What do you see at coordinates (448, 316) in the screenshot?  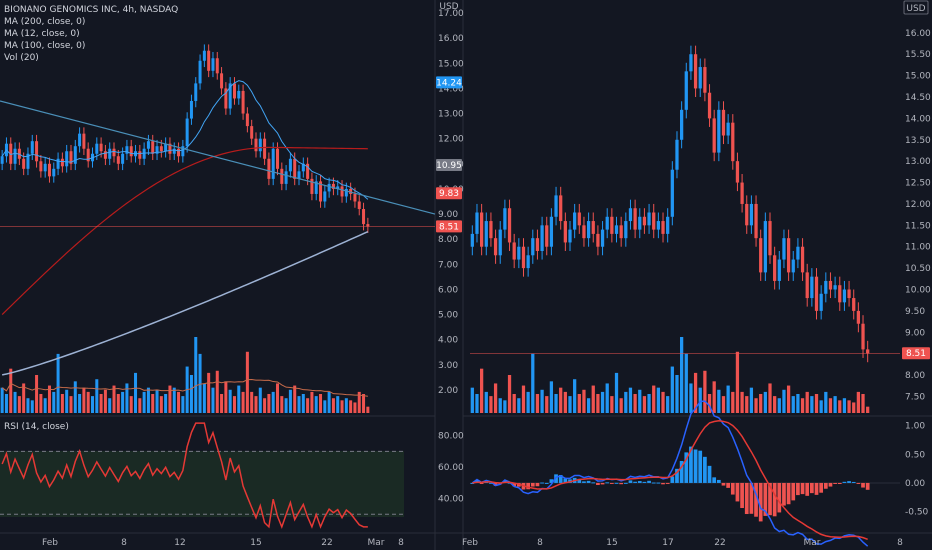 I see `price-tick-label: 5.00` at bounding box center [448, 316].